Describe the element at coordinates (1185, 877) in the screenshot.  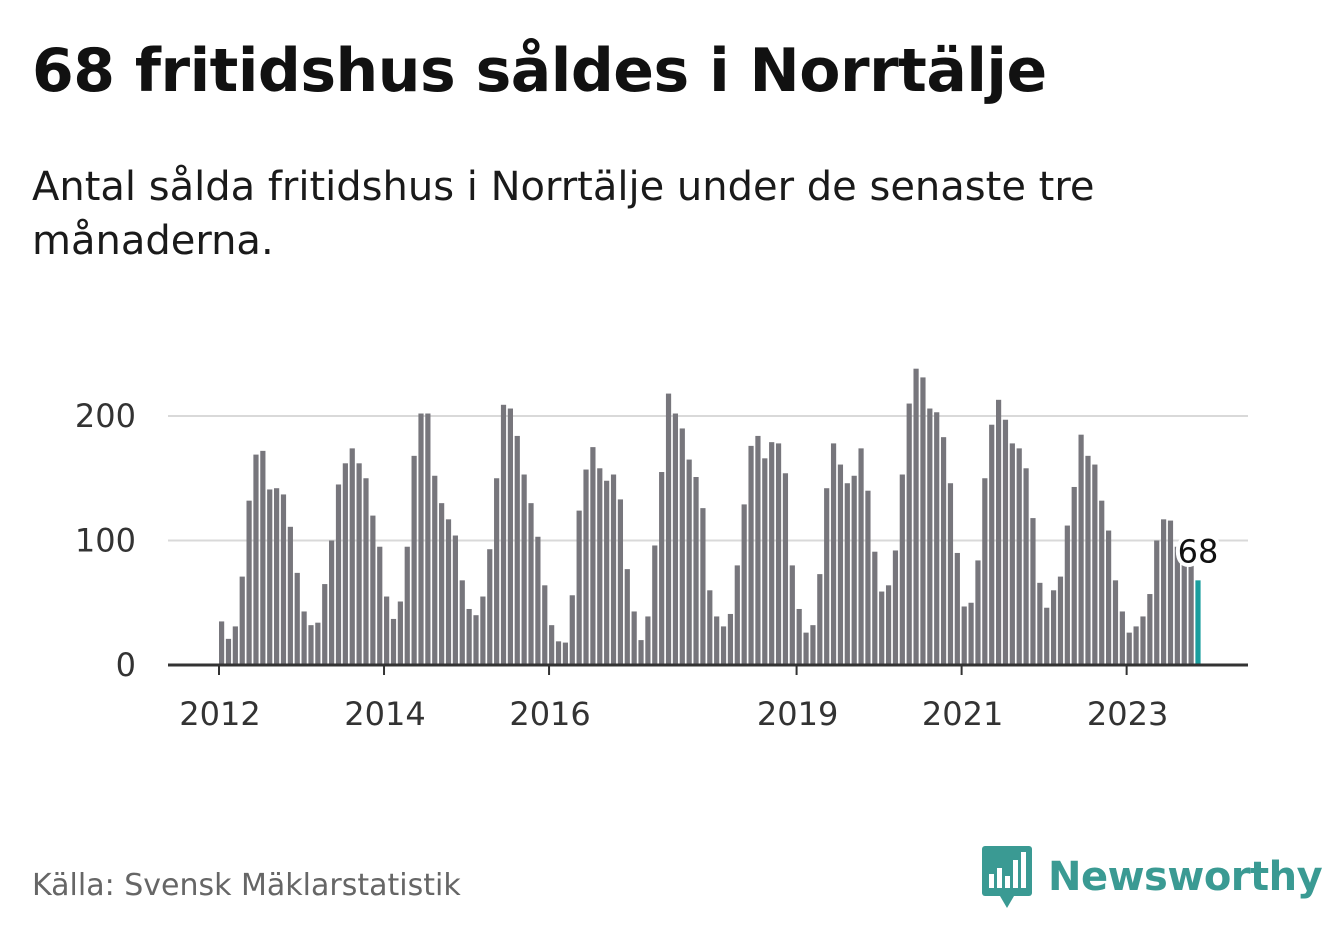
I see `brand-name: Newsworthy` at that location.